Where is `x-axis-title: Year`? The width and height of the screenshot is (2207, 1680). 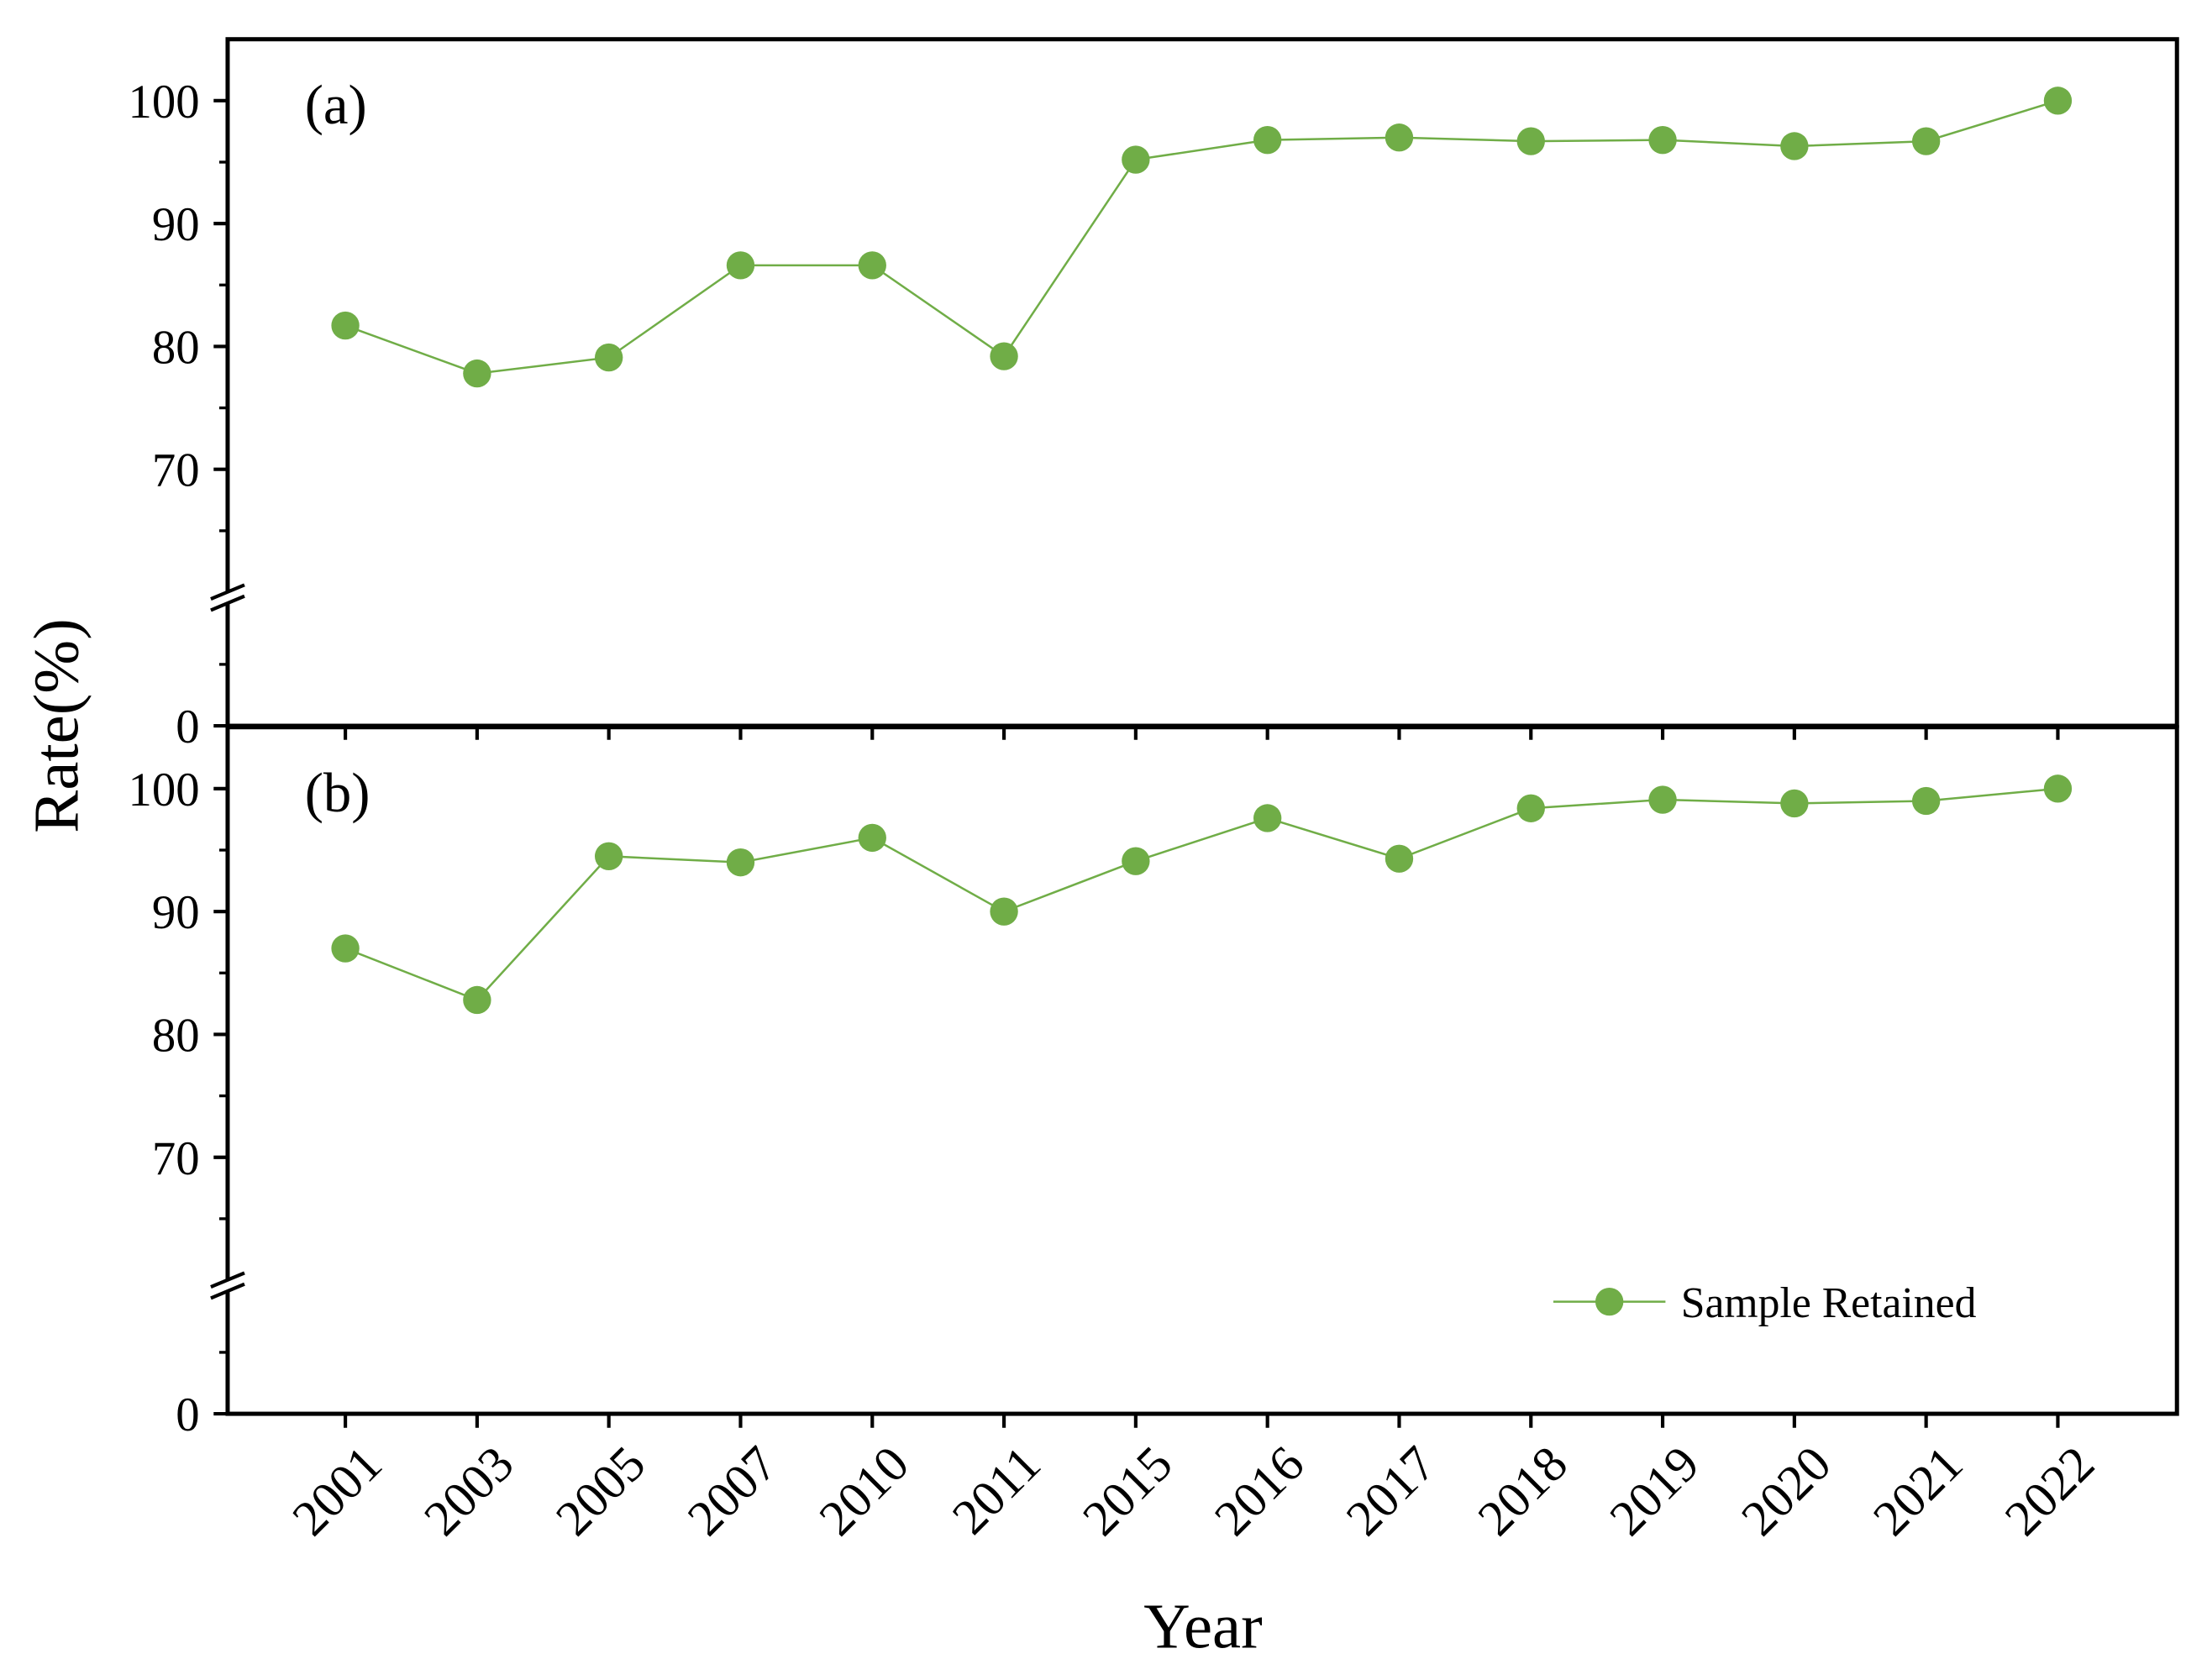
x-axis-title: Year is located at coordinates (1203, 1626).